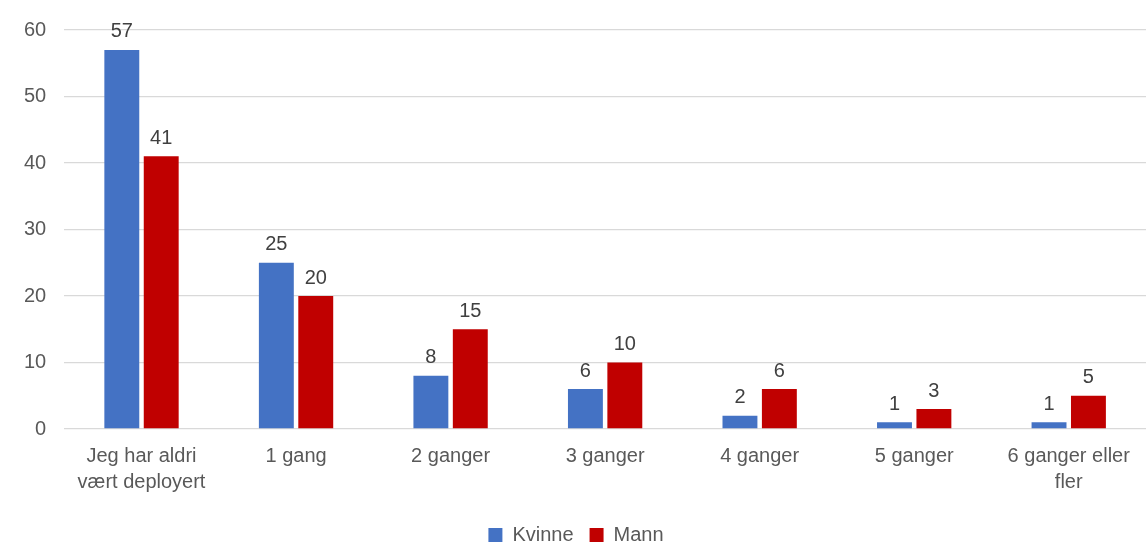 The height and width of the screenshot is (555, 1148). I want to click on data-label: 10, so click(624, 343).